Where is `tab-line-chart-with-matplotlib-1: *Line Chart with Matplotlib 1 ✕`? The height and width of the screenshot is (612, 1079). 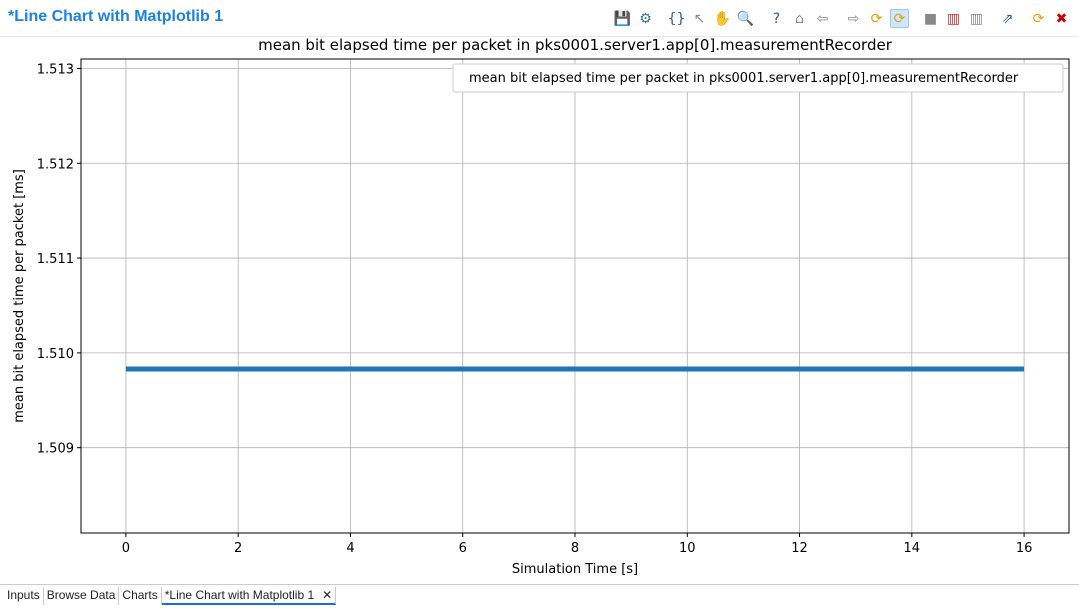
tab-line-chart-with-matplotlib-1: *Line Chart with Matplotlib 1 ✕ is located at coordinates (249, 596).